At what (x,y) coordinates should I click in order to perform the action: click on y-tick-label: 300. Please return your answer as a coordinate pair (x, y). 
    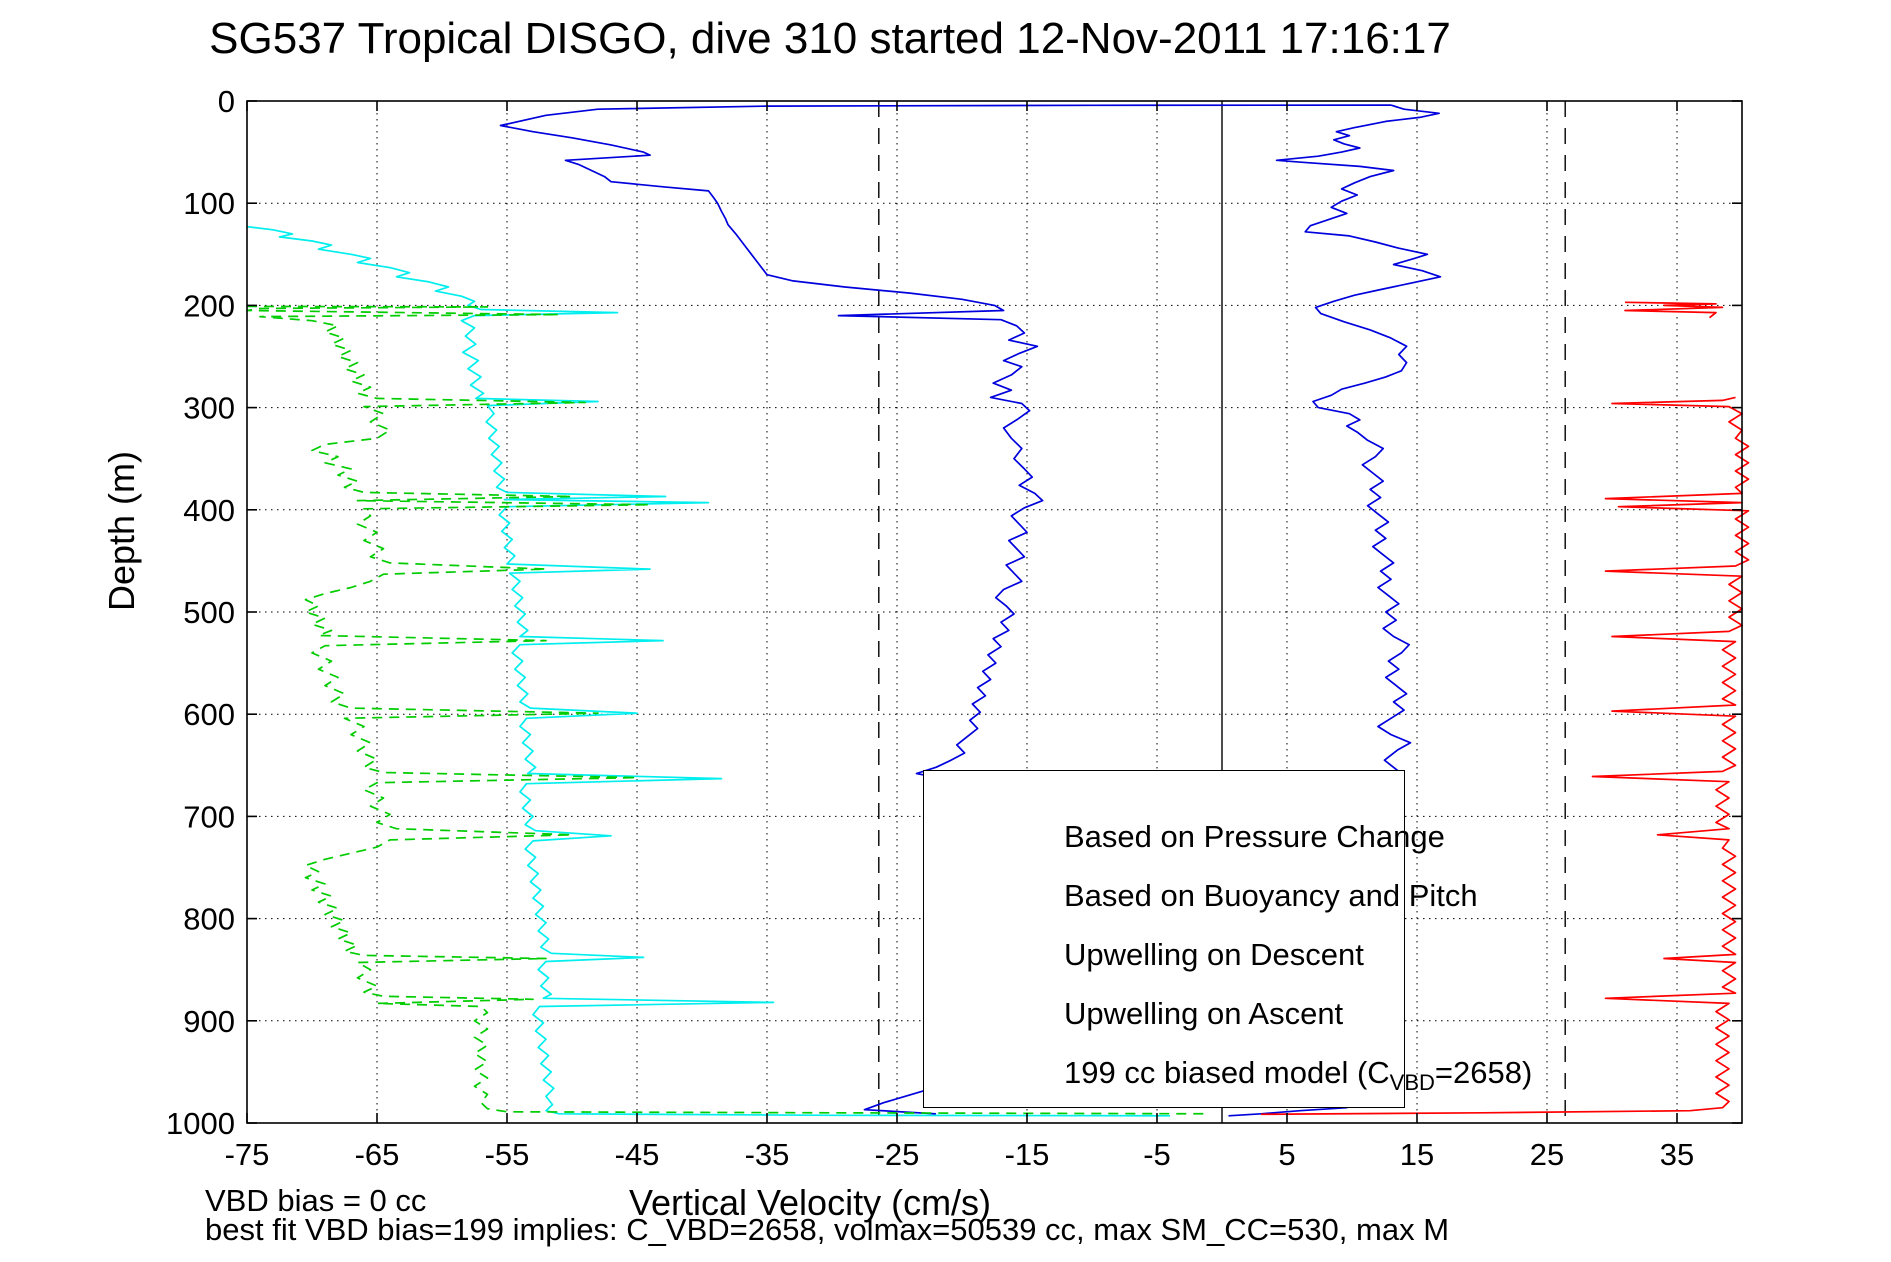
    Looking at the image, I should click on (209, 408).